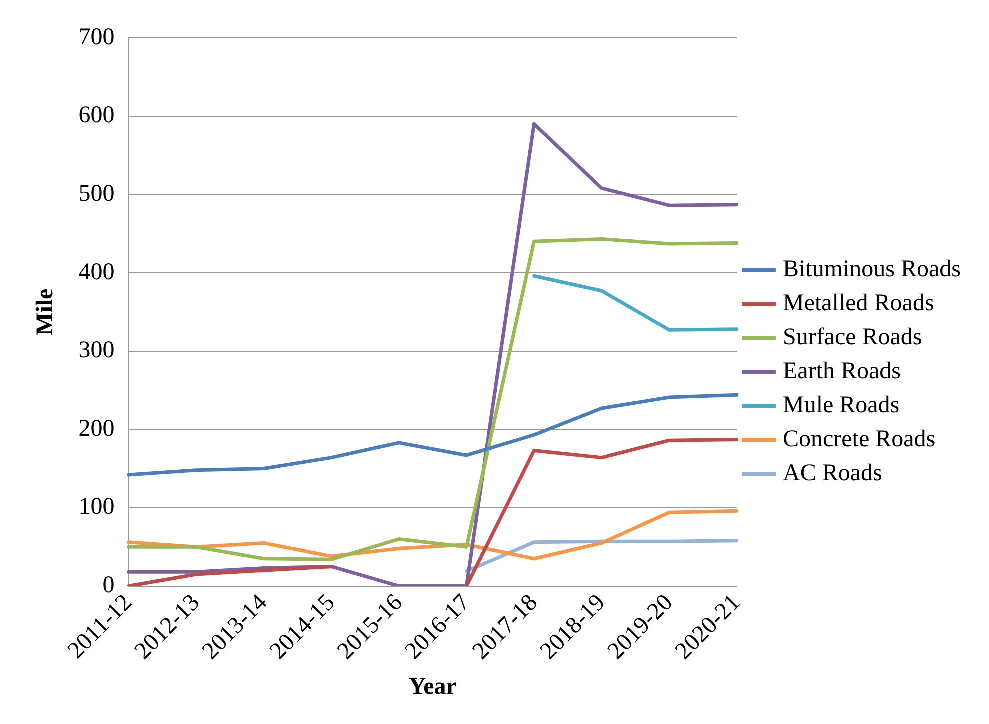  Describe the element at coordinates (96, 115) in the screenshot. I see `y-tick-label: 600` at that location.